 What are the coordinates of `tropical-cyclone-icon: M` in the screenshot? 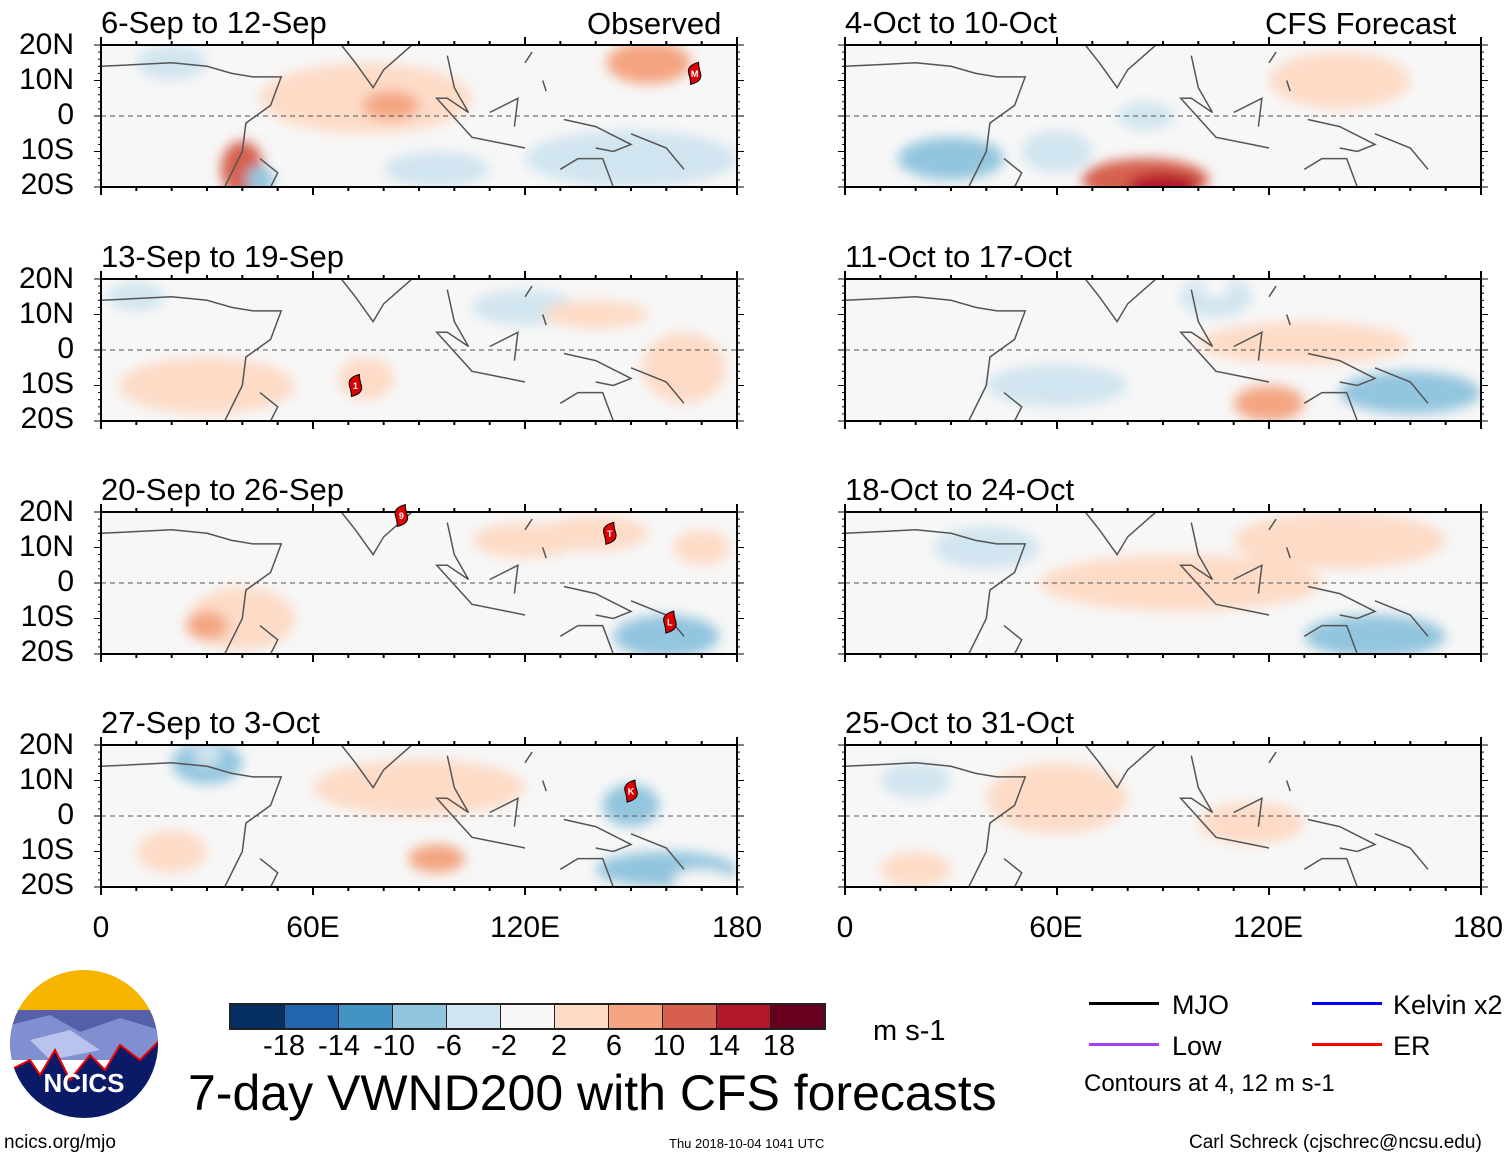 It's located at (694, 73).